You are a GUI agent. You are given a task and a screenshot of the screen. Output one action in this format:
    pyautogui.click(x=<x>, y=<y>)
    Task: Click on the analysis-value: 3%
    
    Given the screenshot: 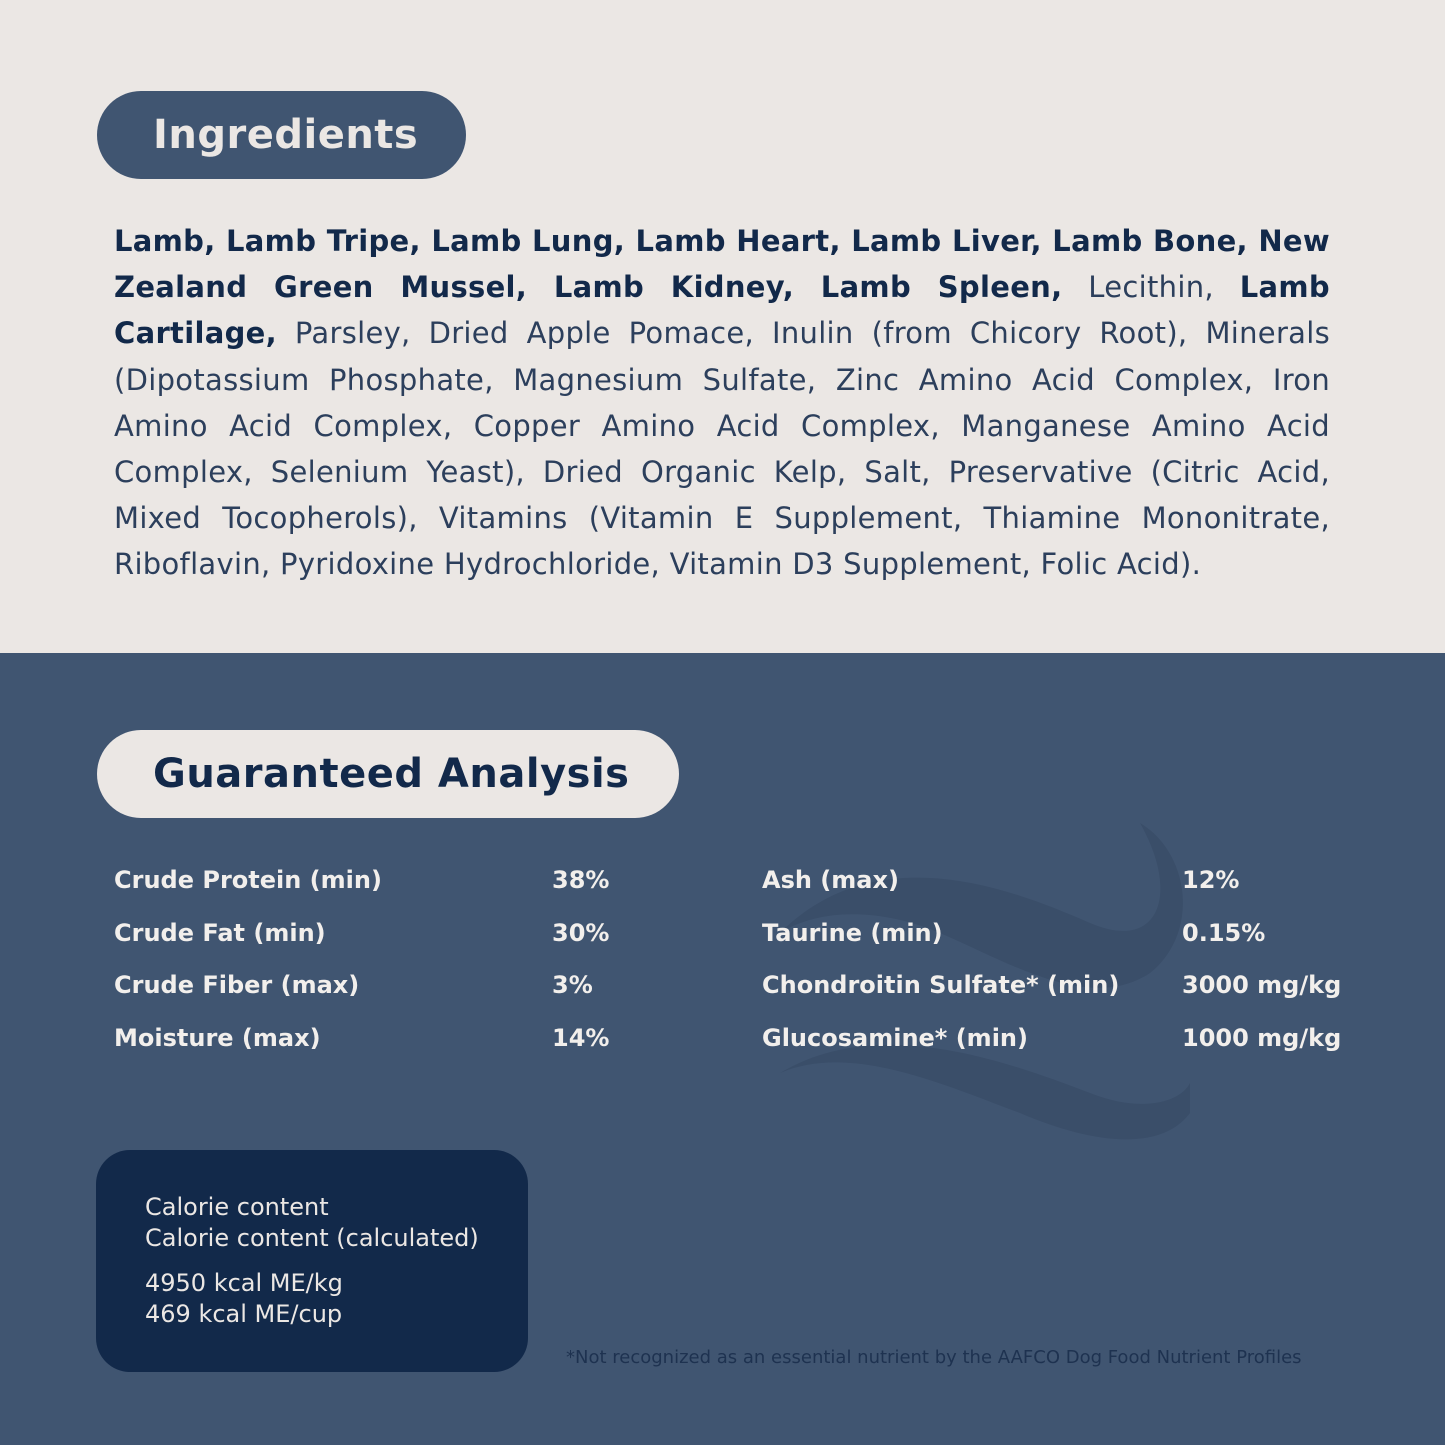 What is the action you would take?
    pyautogui.click(x=572, y=985)
    